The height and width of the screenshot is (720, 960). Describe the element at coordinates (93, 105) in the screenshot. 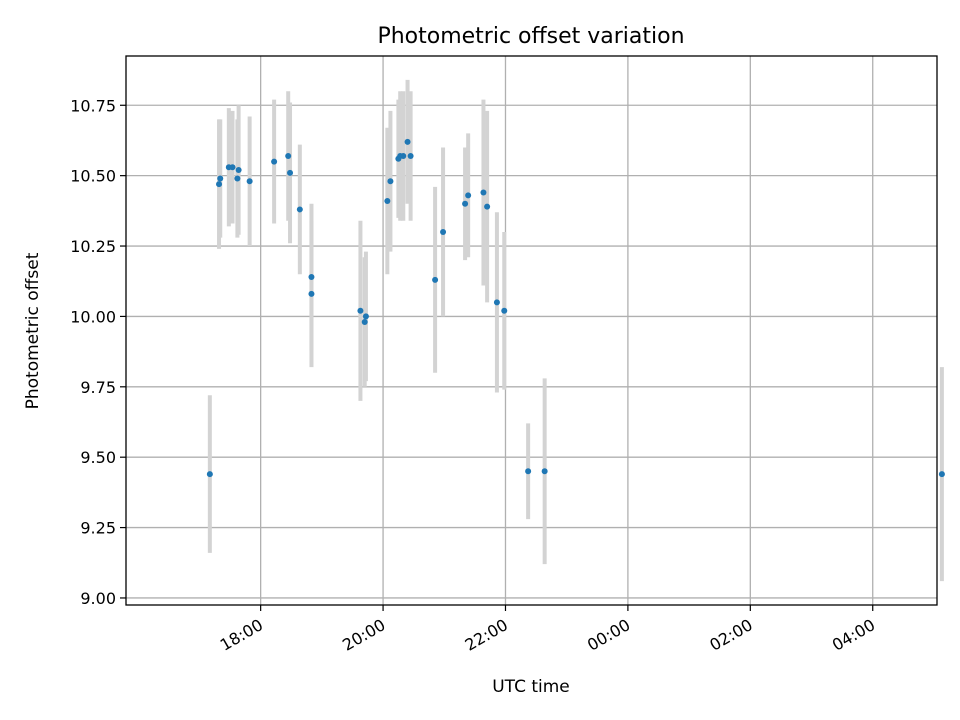

I see `y-tick-label: 10.75` at that location.